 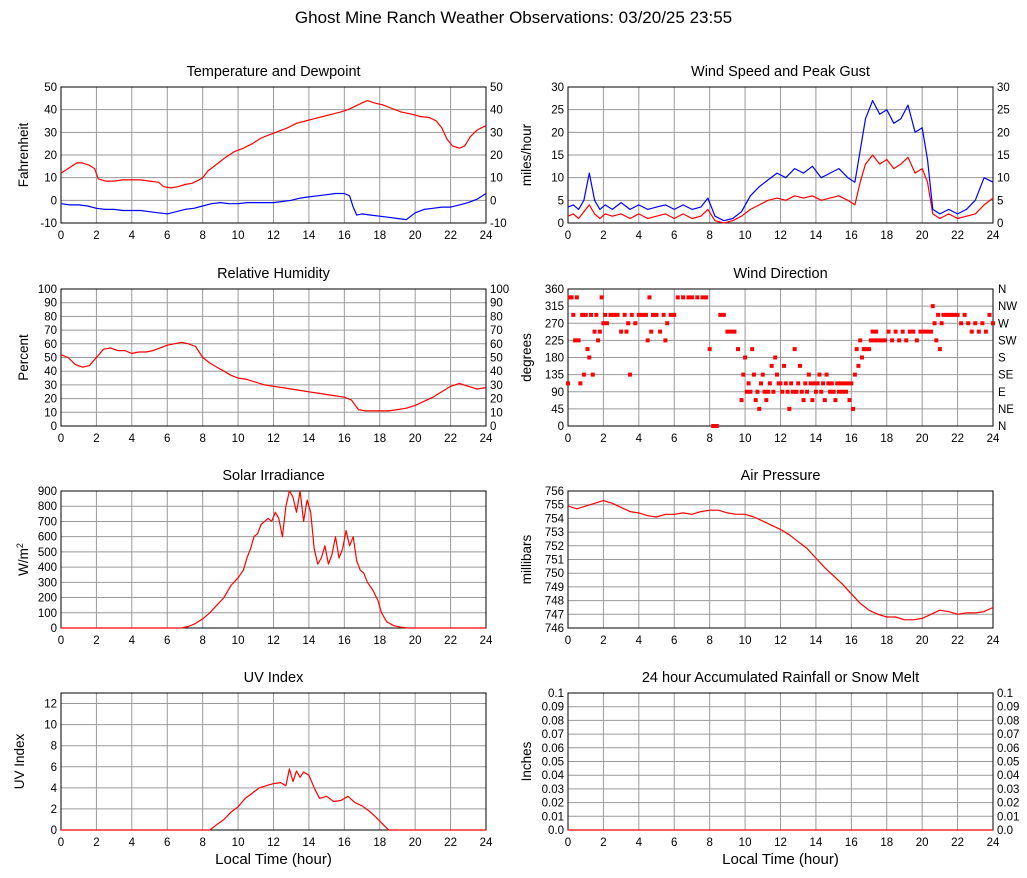 What do you see at coordinates (50, 372) in the screenshot?
I see `y-tick-label: 40` at bounding box center [50, 372].